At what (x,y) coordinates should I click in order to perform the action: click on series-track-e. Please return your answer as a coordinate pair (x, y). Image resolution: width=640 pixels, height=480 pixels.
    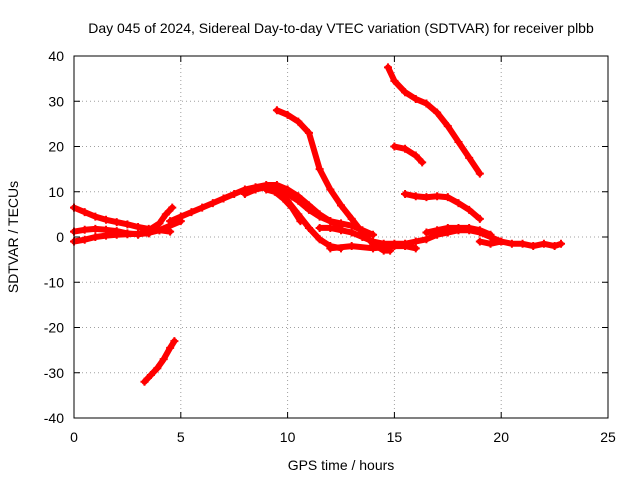
    Looking at the image, I should click on (155, 221).